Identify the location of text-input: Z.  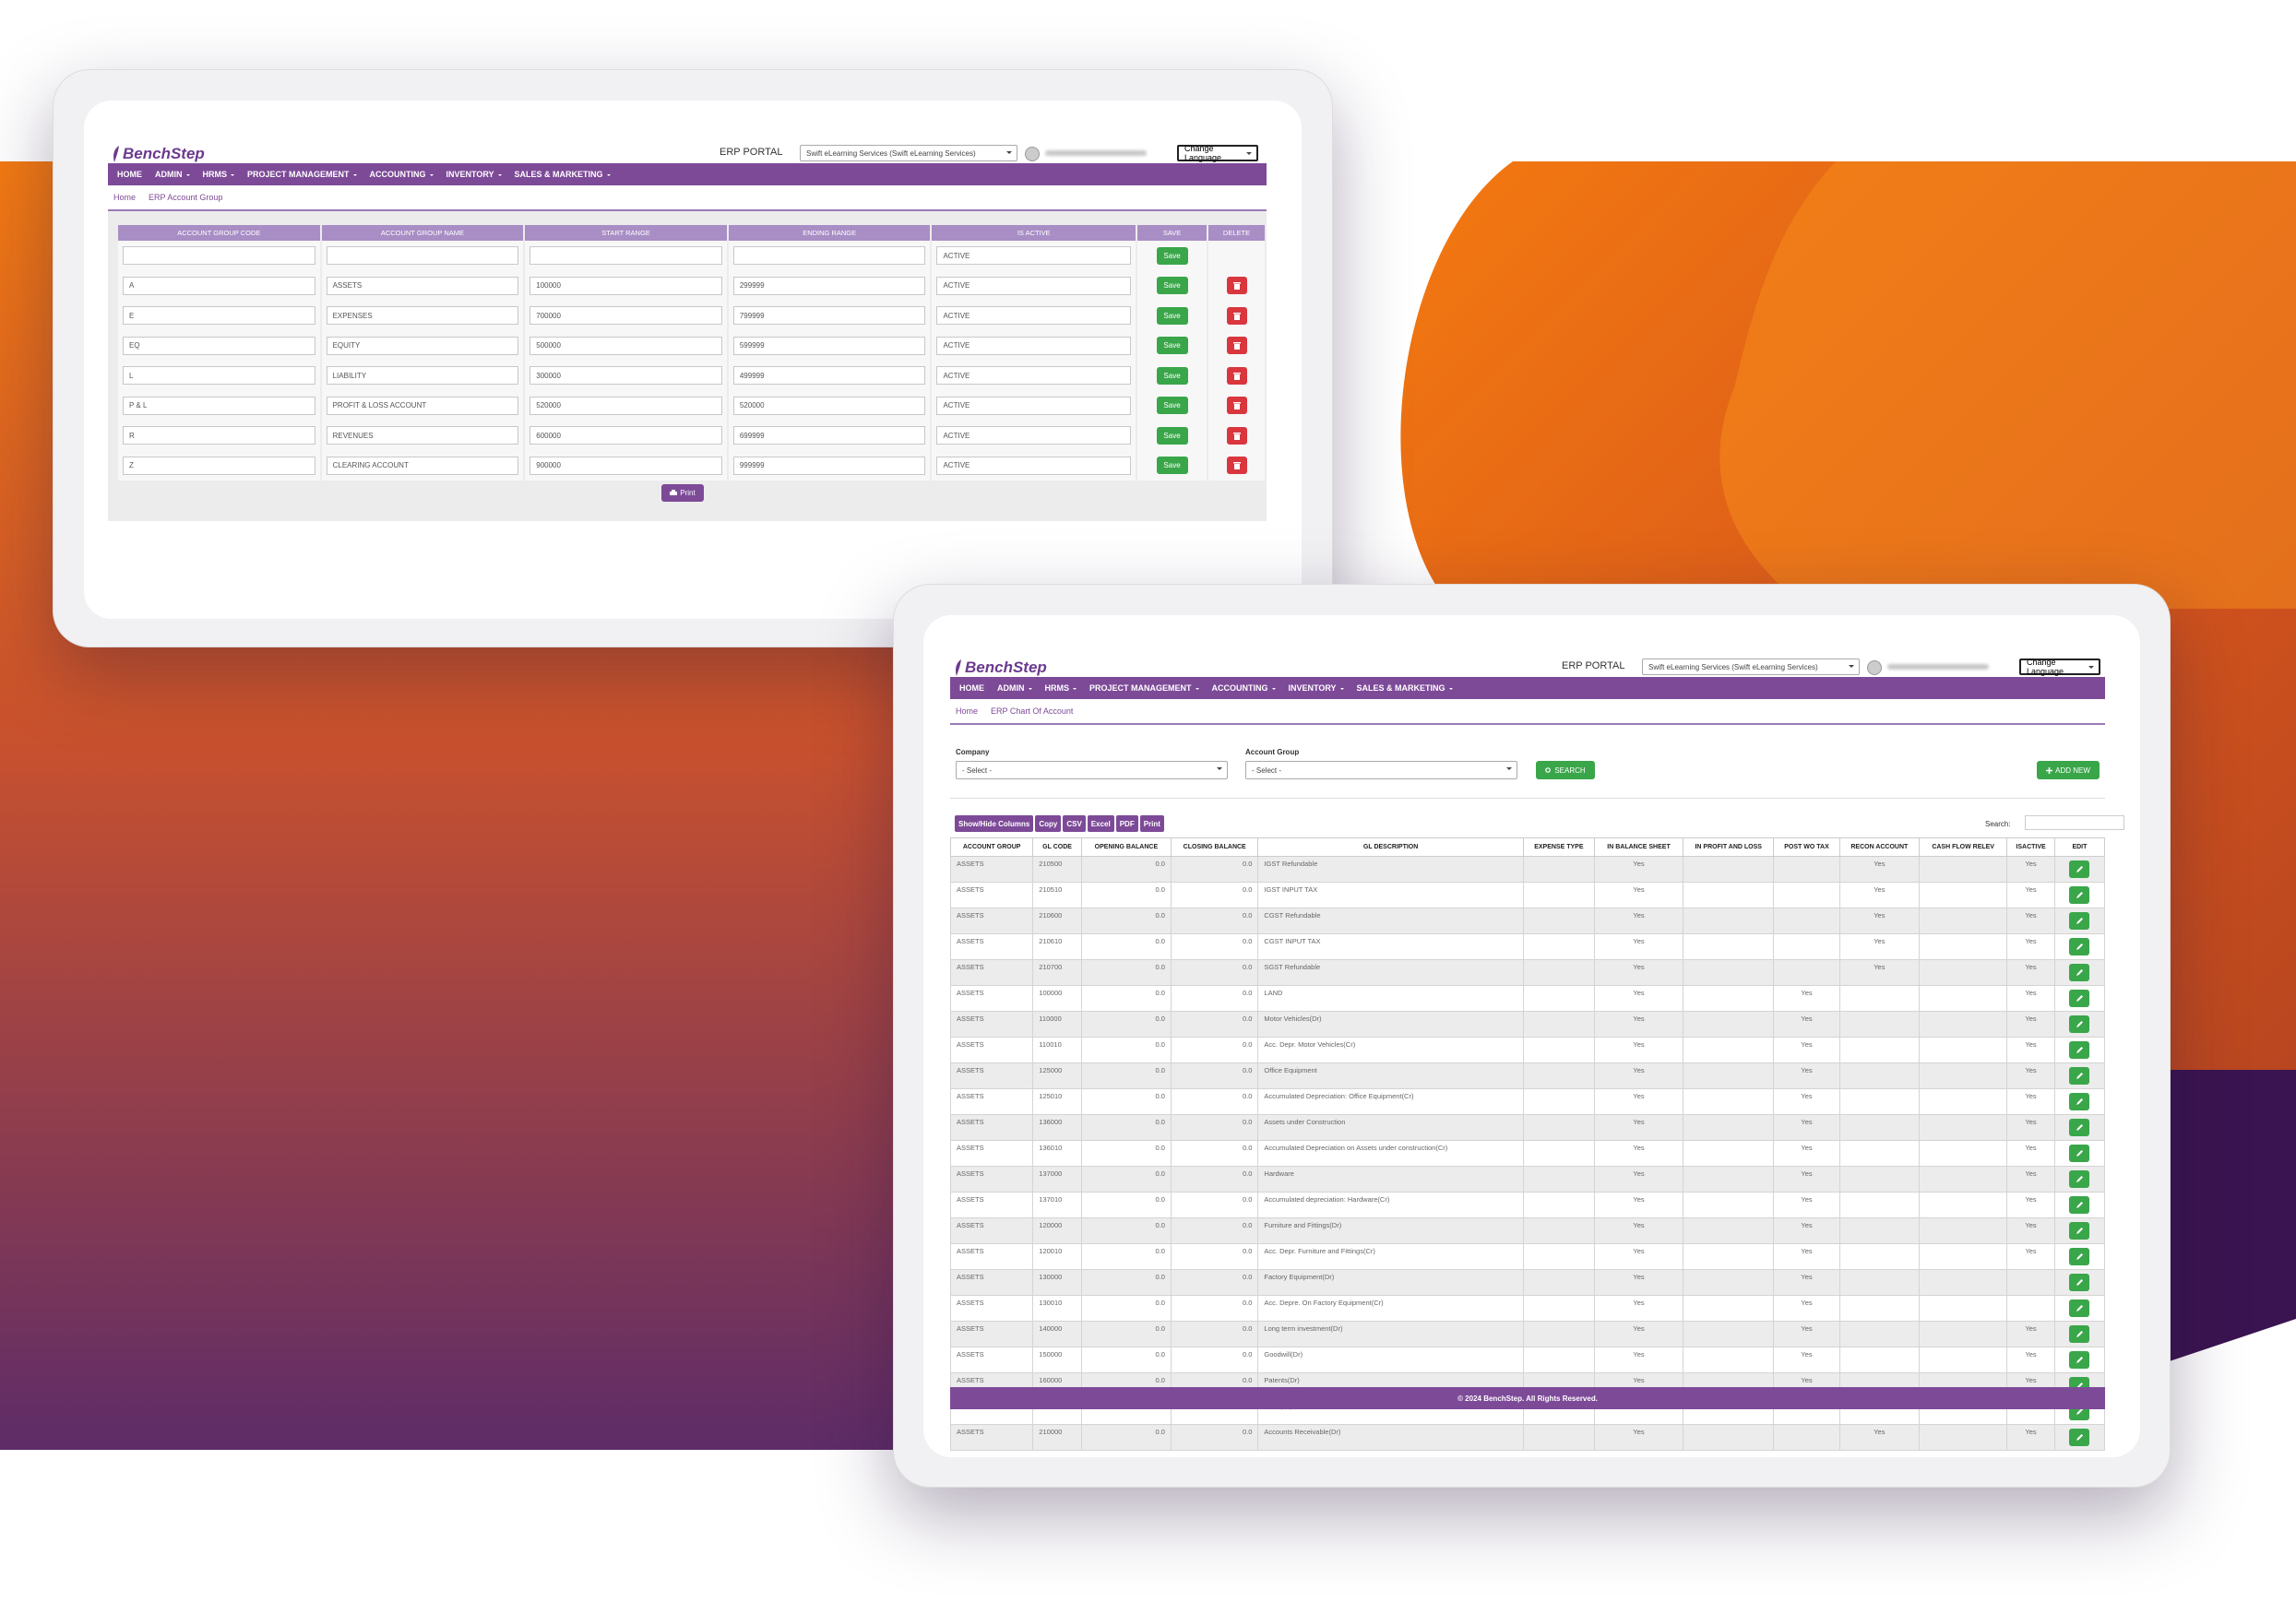
(219, 465).